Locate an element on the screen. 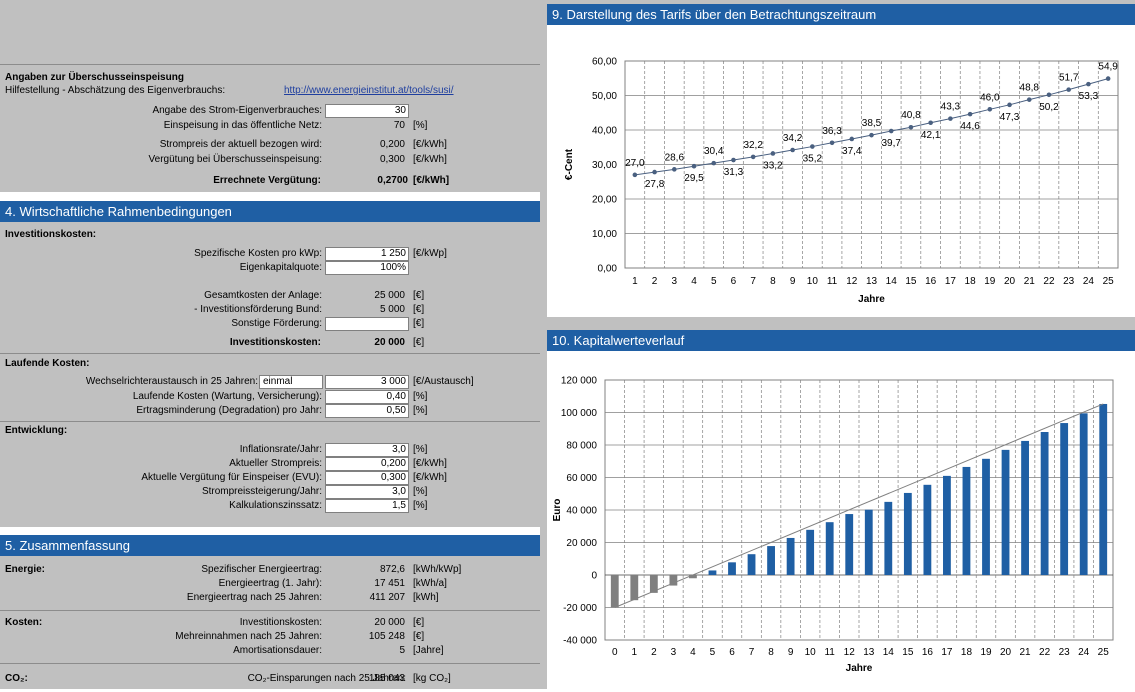 The width and height of the screenshot is (1135, 692). invest-total-unit: [€] is located at coordinates (419, 342).